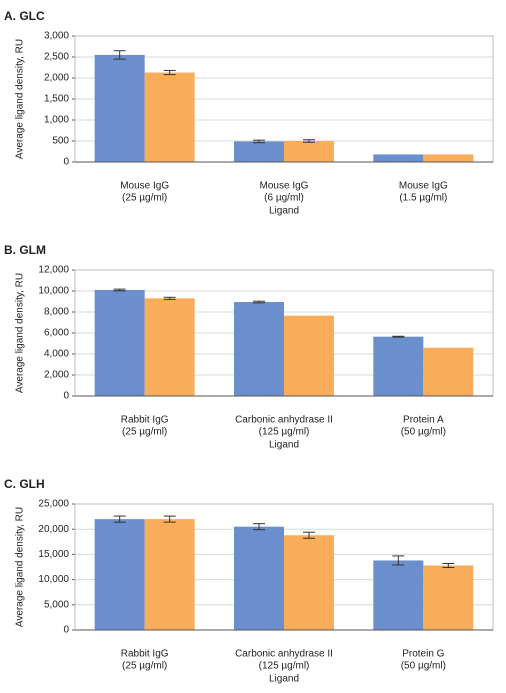 The image size is (506, 693). Describe the element at coordinates (423, 420) in the screenshot. I see `x-tick-label: Protein A` at that location.